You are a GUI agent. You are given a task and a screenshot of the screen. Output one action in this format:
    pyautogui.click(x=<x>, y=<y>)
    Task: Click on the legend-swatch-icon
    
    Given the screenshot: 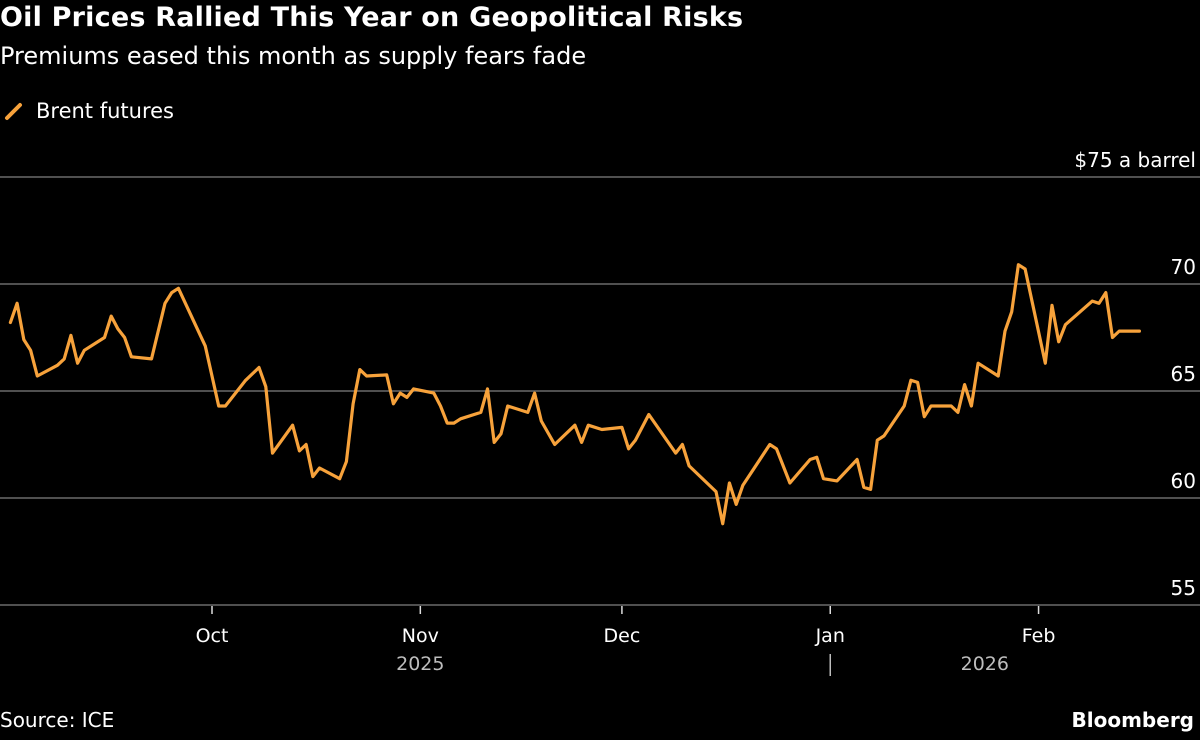 What is the action you would take?
    pyautogui.click(x=13, y=111)
    